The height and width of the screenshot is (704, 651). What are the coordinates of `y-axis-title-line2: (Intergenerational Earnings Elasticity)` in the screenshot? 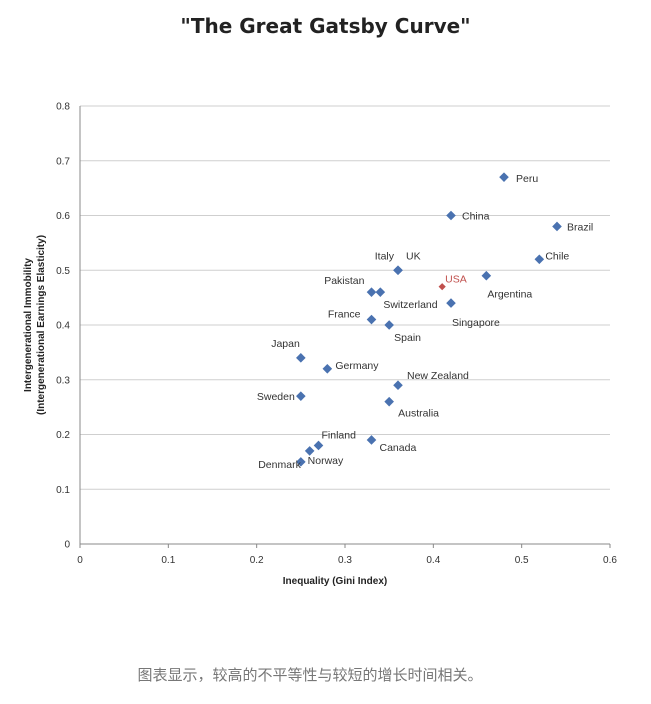 It's located at (41, 325).